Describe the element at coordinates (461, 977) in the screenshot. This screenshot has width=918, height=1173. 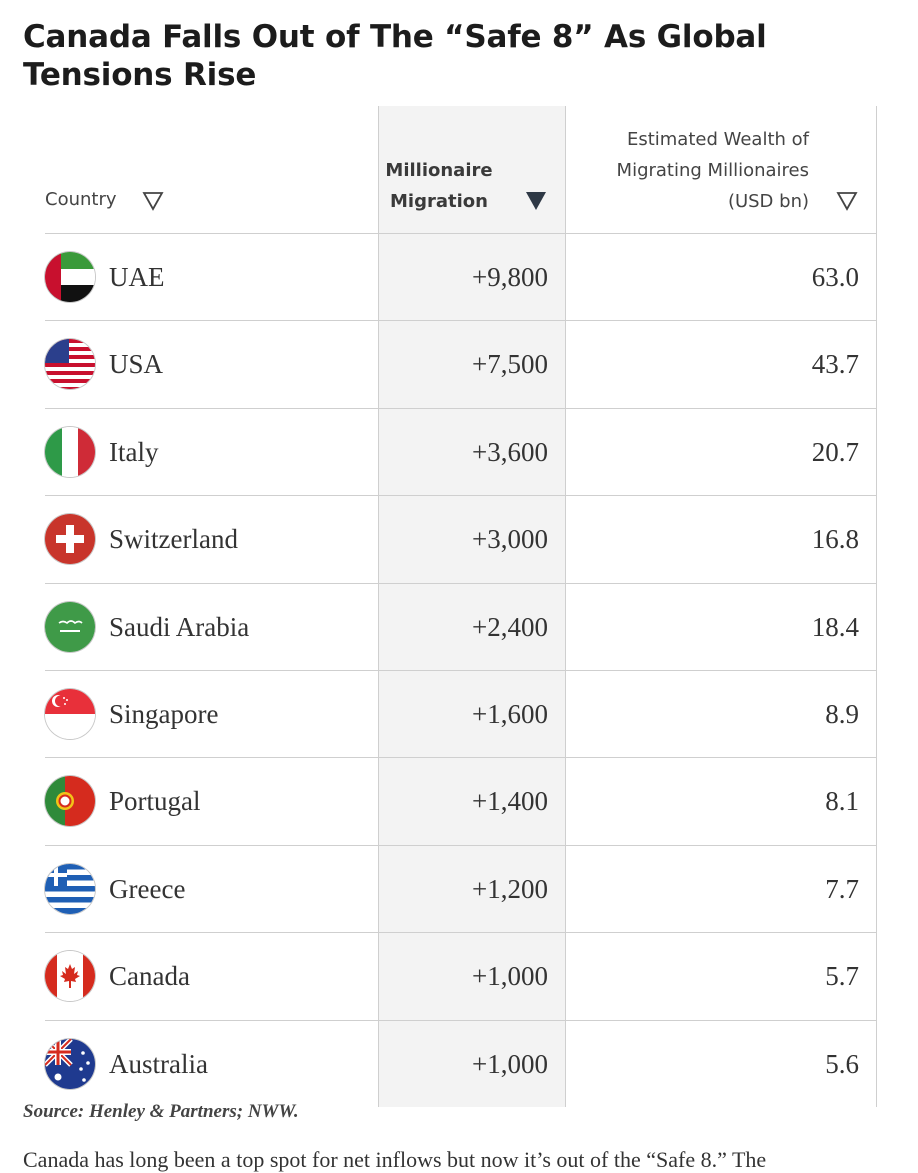
I see `table-row: Canada +1,000 5.7` at that location.